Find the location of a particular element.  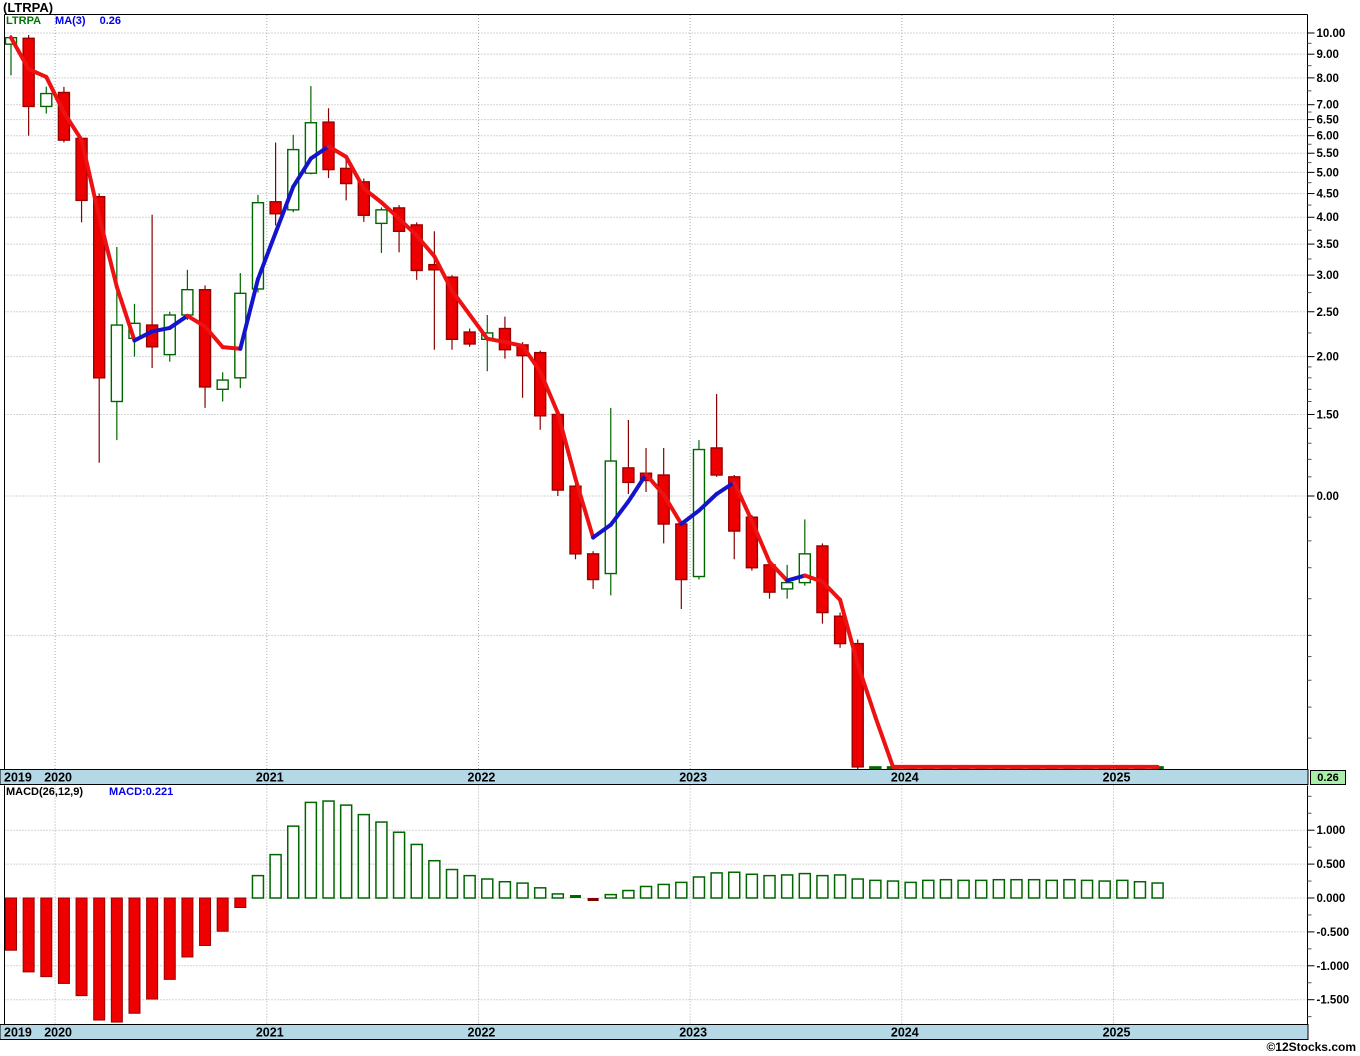

svg-text: 9.00 is located at coordinates (1328, 55).